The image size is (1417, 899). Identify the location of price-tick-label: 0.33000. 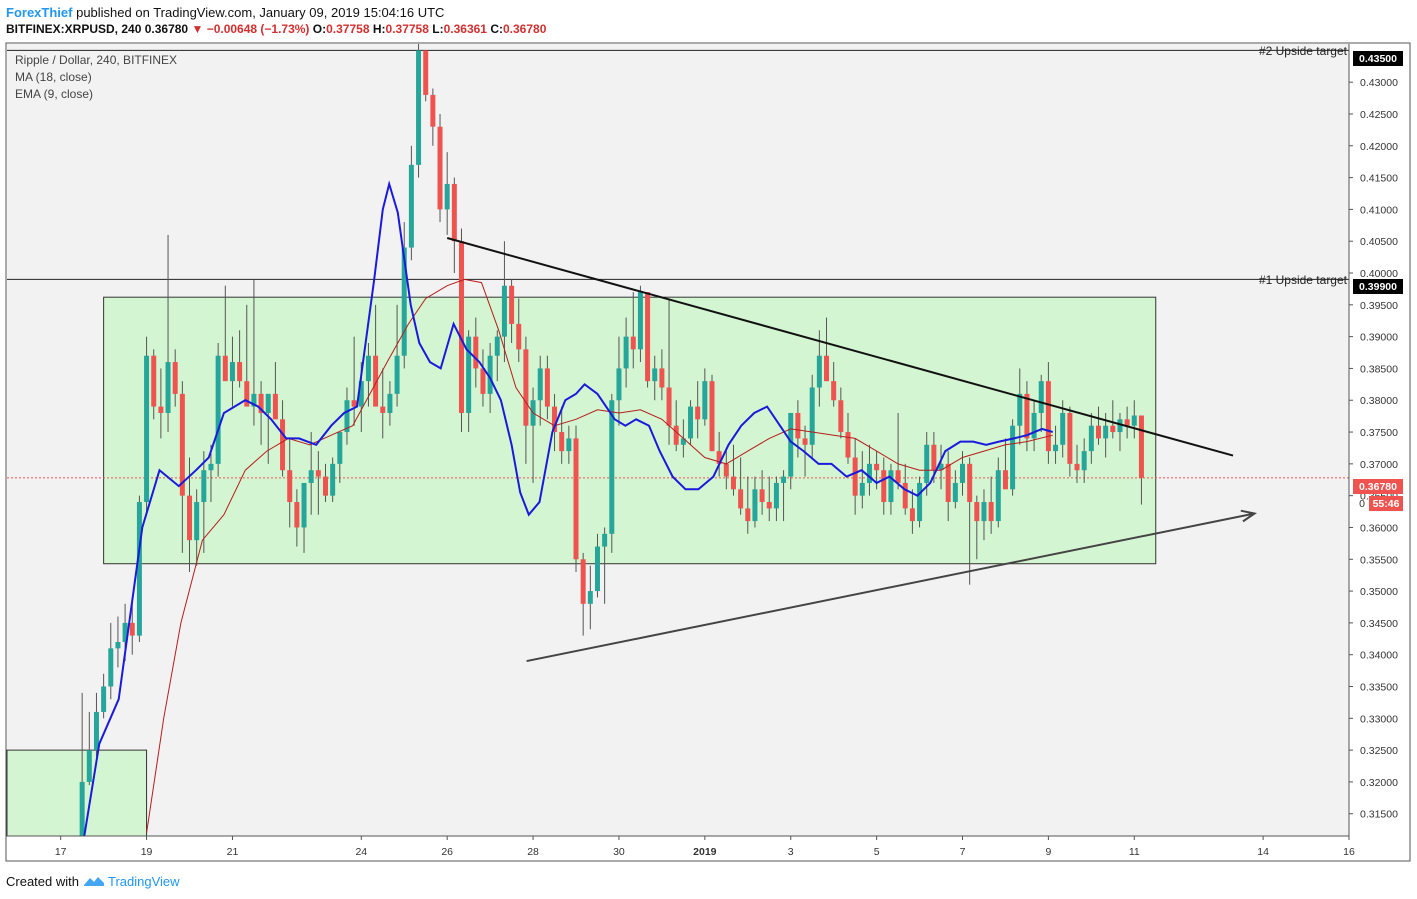
(1379, 719).